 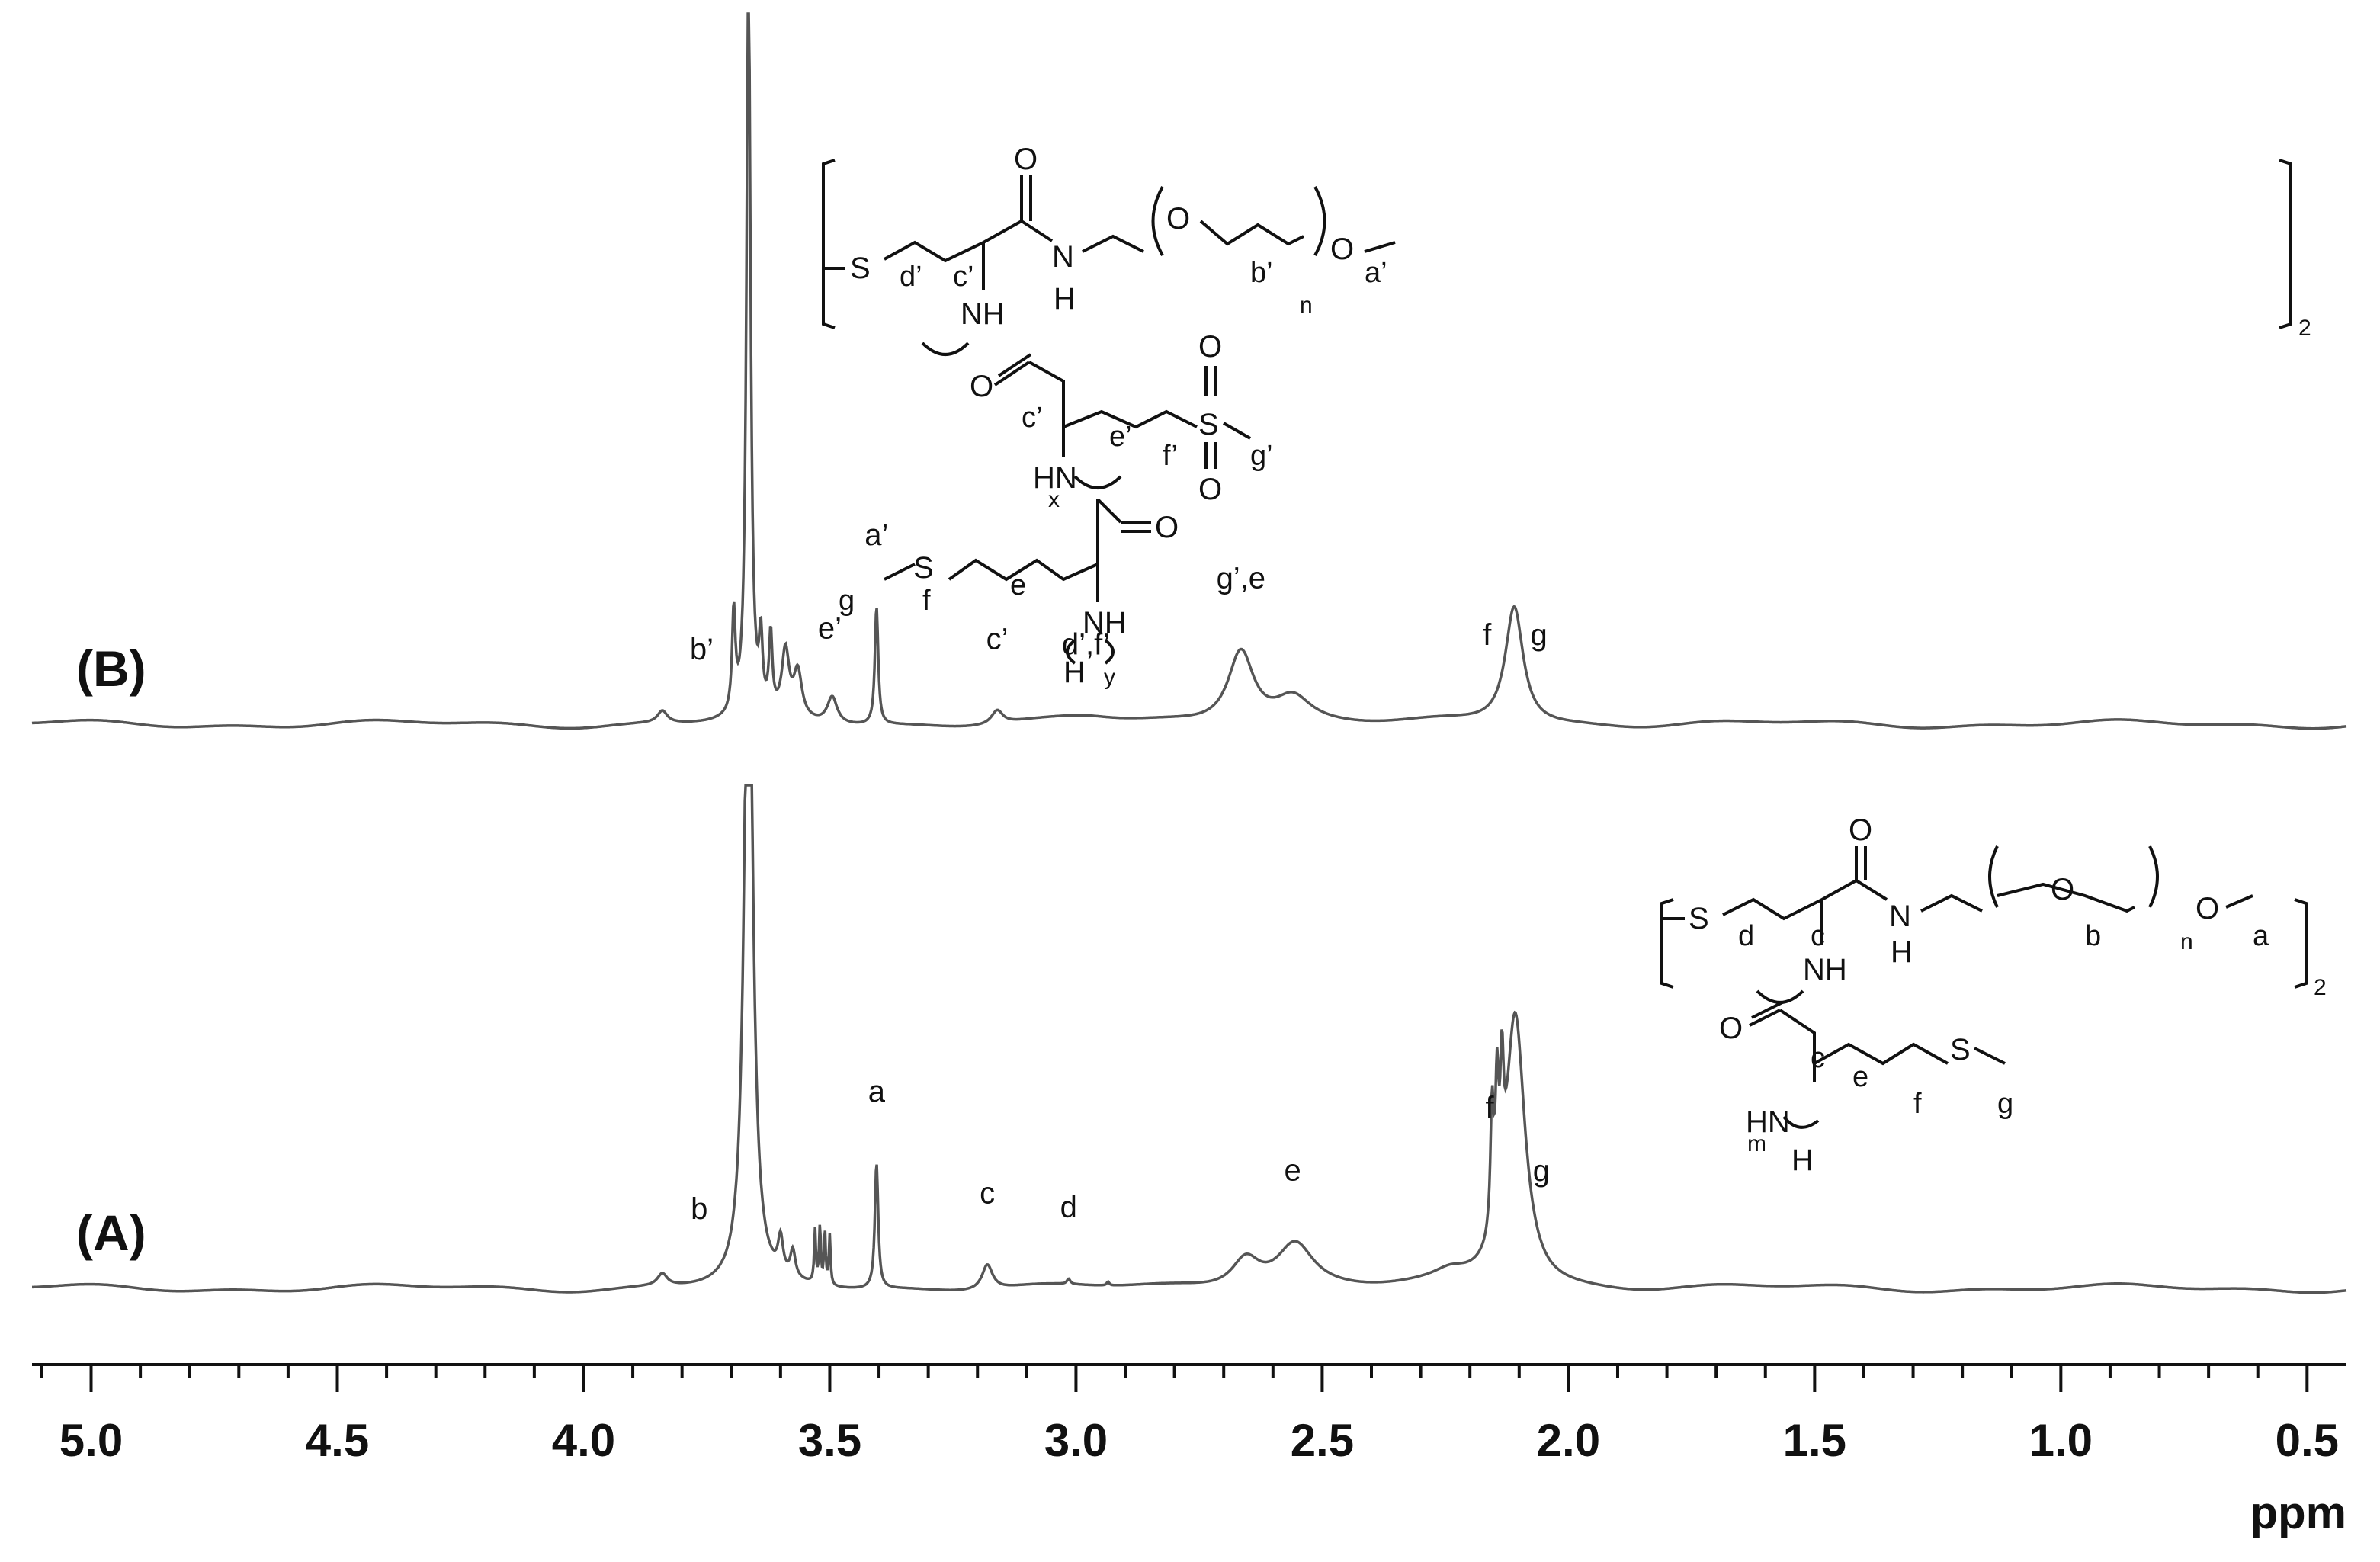 What do you see at coordinates (111, 668) in the screenshot?
I see `trace-label-0: (B)` at bounding box center [111, 668].